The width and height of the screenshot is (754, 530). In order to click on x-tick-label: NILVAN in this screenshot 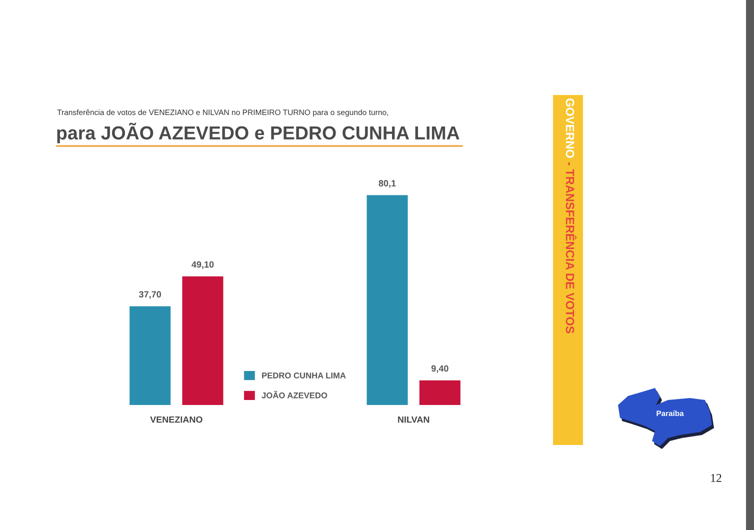, I will do `click(414, 419)`.